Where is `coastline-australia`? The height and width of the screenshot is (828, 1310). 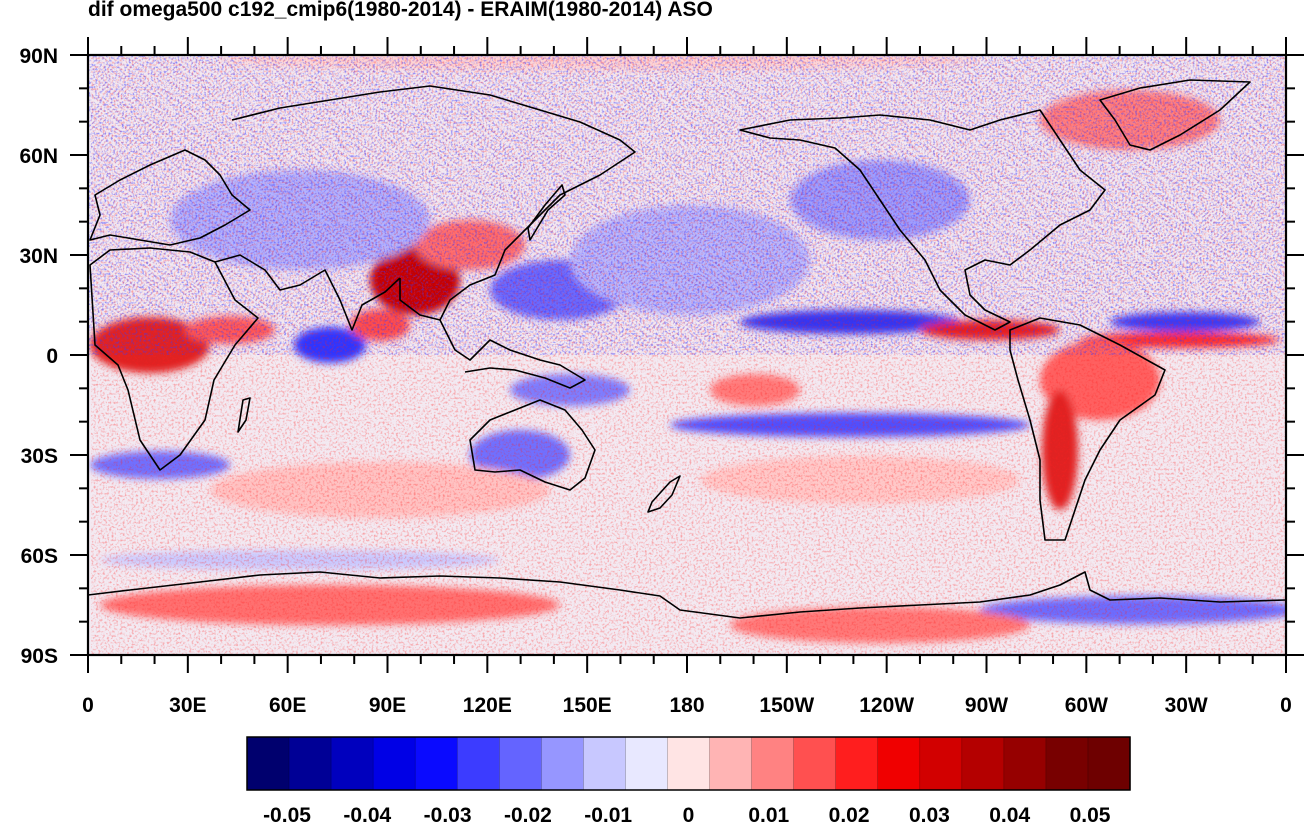
coastline-australia is located at coordinates (532, 445).